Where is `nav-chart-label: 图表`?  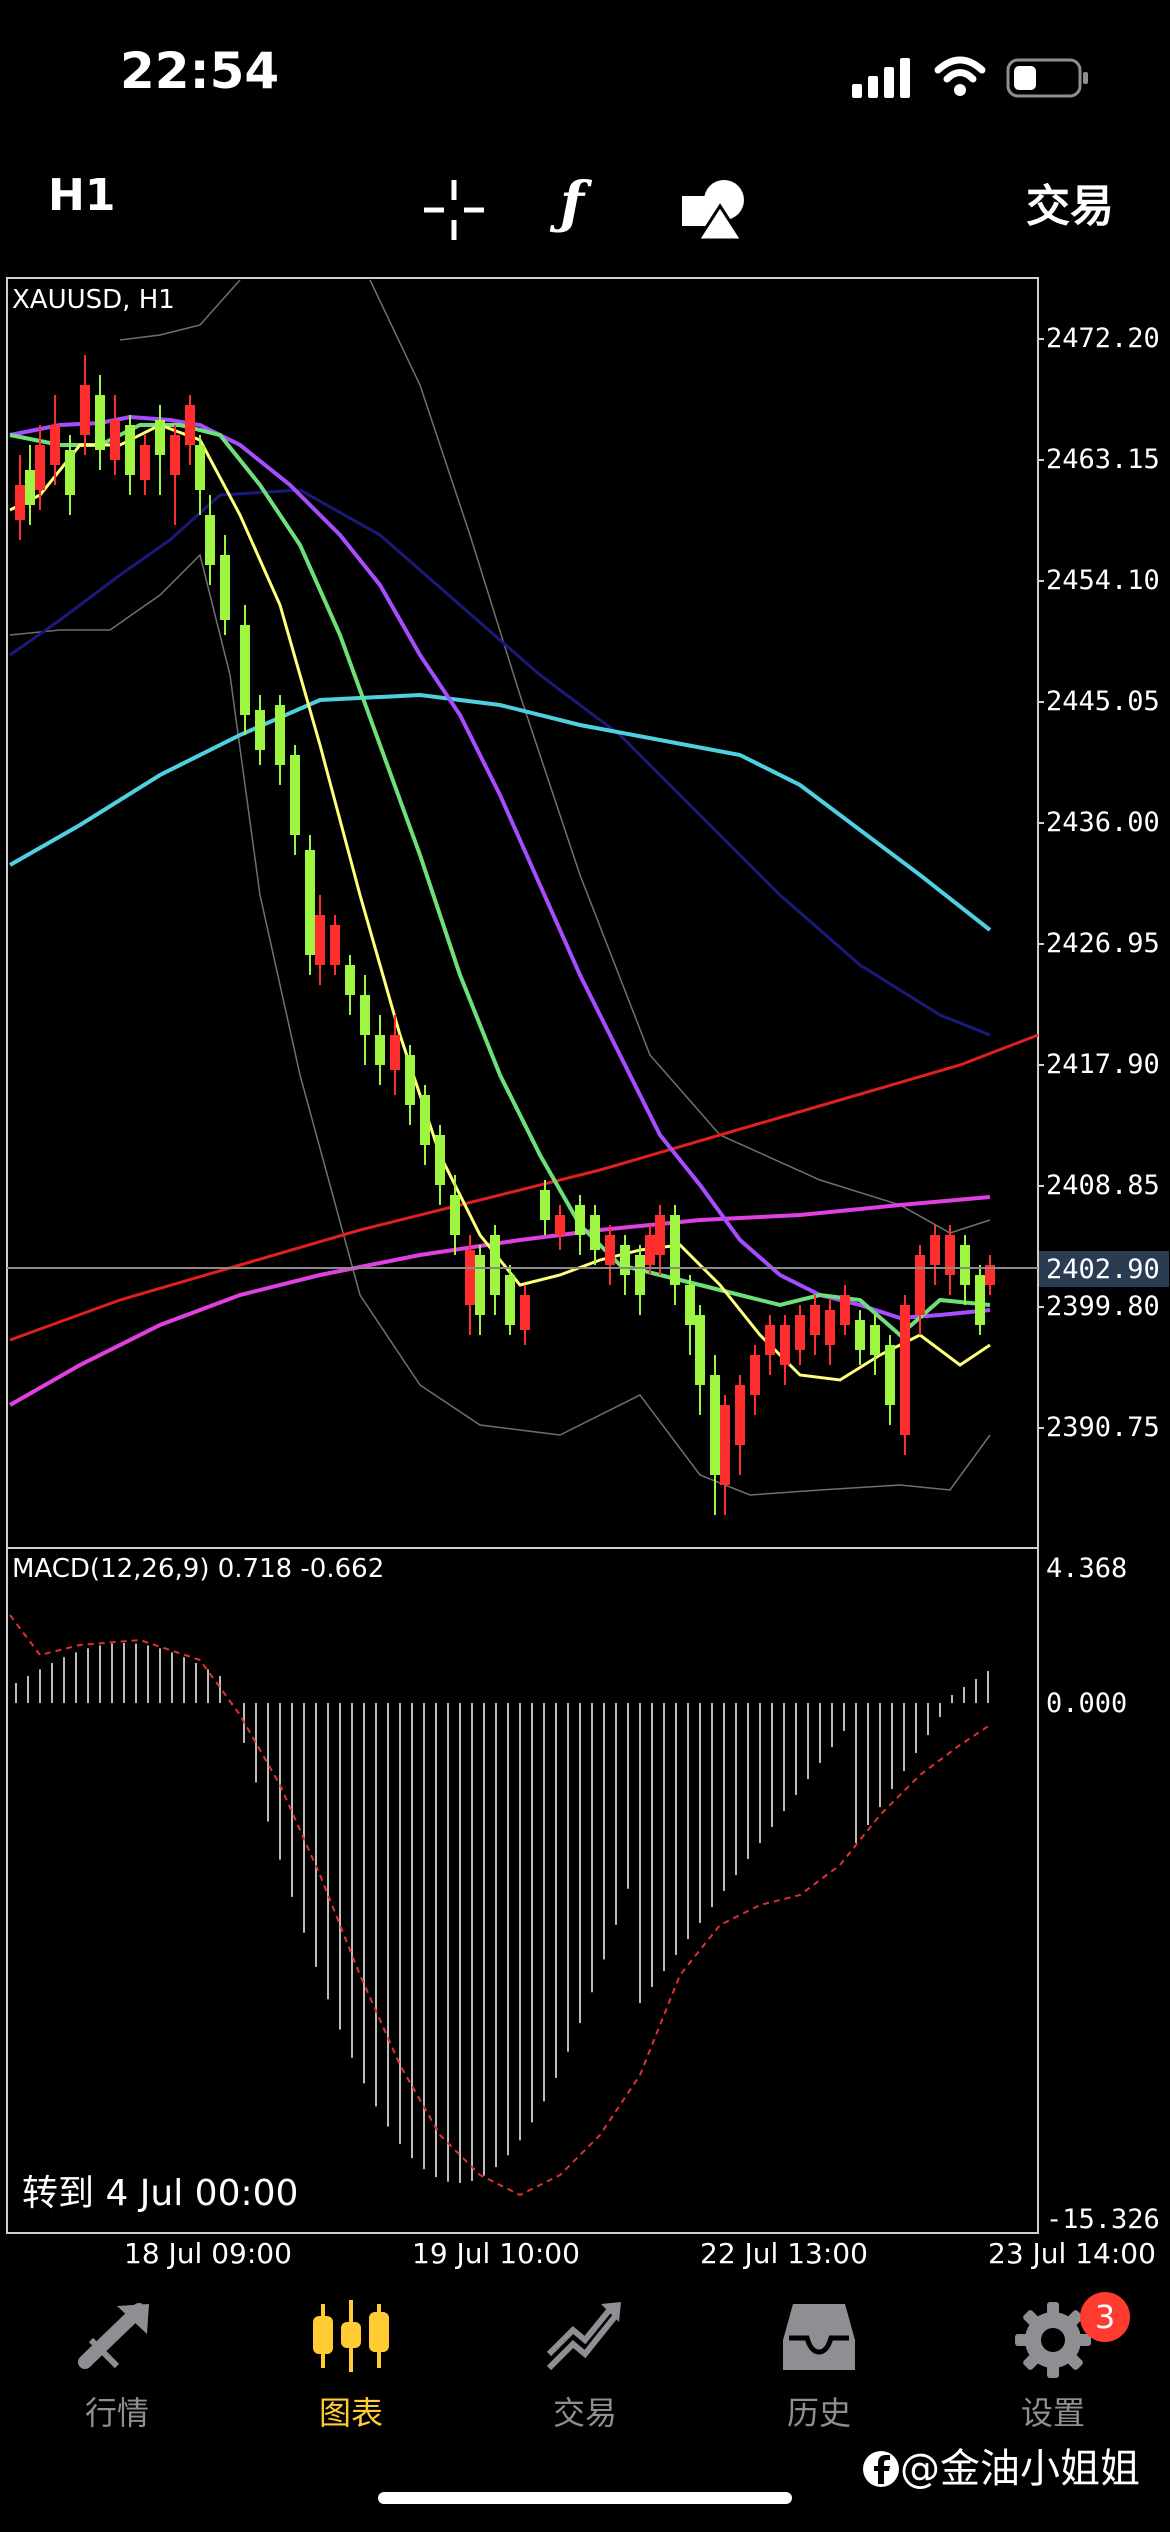
nav-chart-label: 图表 is located at coordinates (350, 2413).